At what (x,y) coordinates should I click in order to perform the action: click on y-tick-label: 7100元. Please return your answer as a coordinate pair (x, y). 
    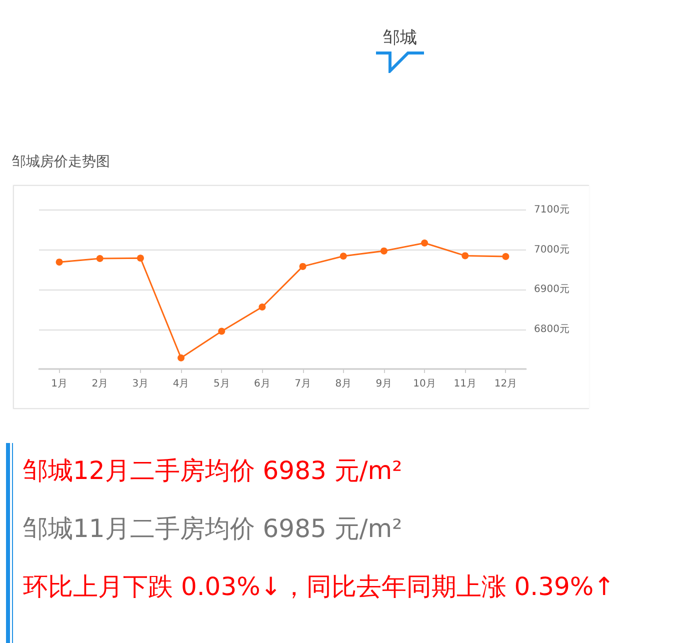
    Looking at the image, I should click on (552, 210).